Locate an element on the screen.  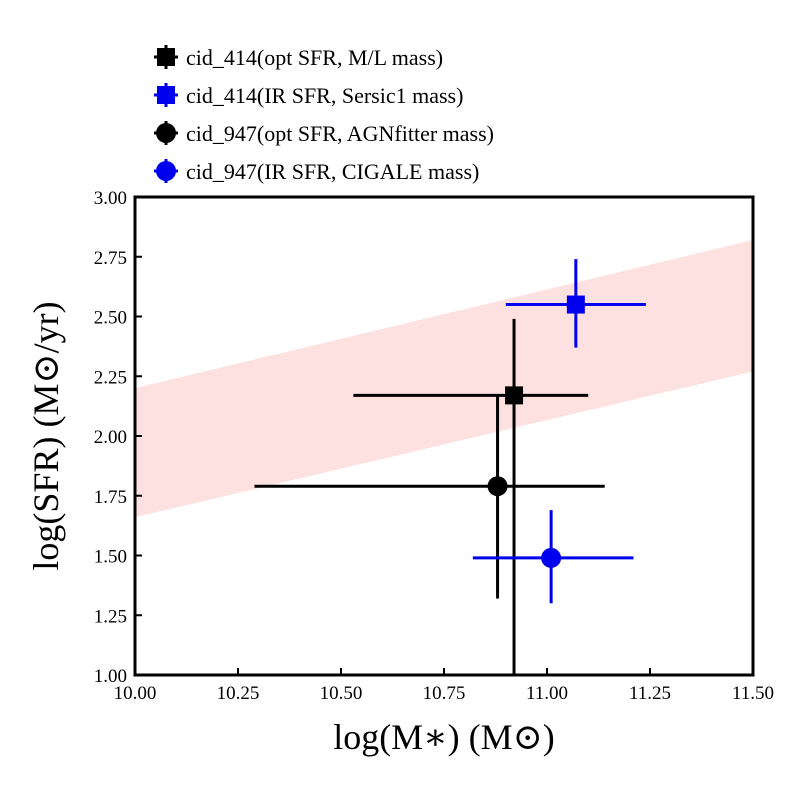
legend-entry-2: cid_947(opt SFR, AGNfitter mass) is located at coordinates (324, 133).